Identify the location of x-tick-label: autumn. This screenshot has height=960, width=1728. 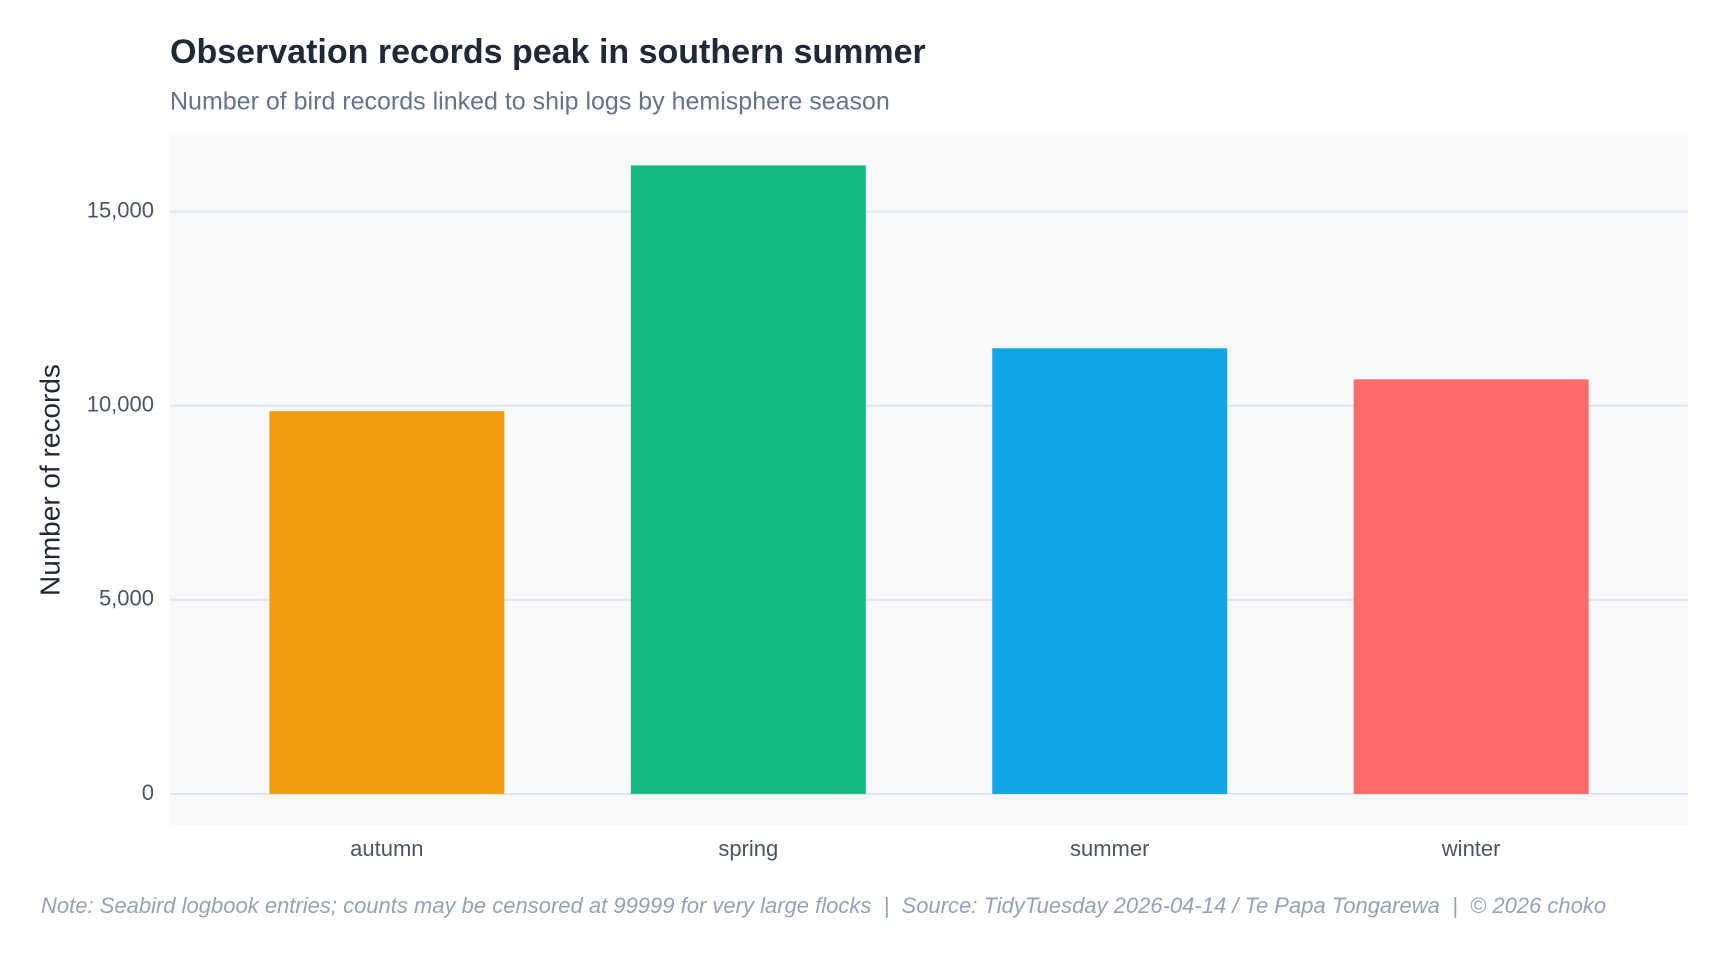
(386, 848).